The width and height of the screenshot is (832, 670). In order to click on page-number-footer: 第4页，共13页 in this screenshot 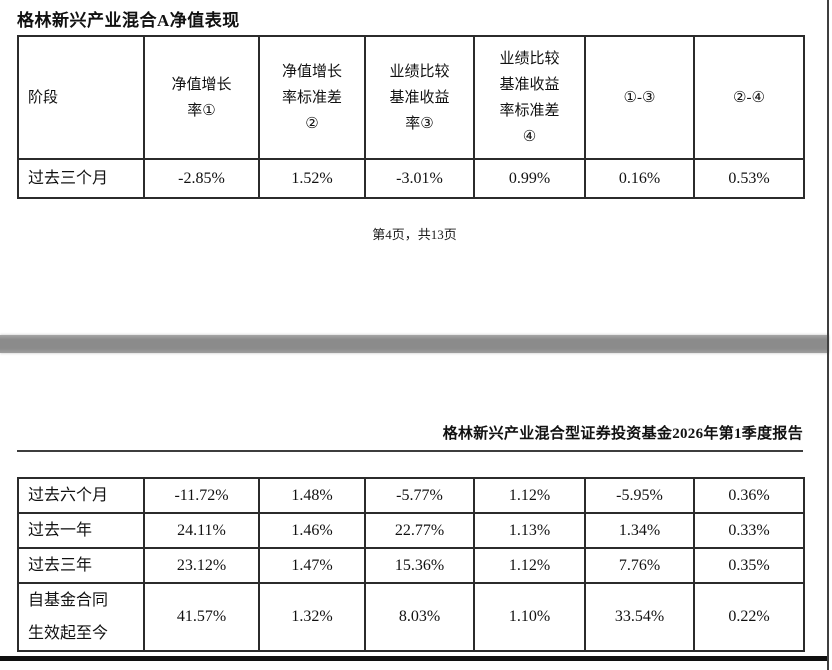, I will do `click(414, 234)`.